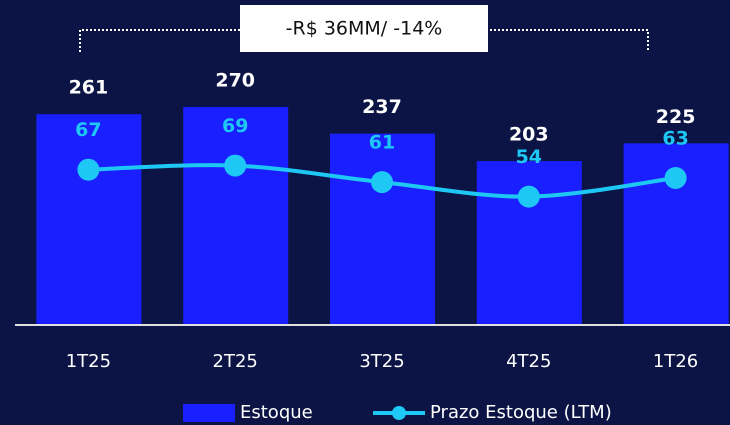 This screenshot has height=425, width=730. Describe the element at coordinates (676, 117) in the screenshot. I see `bar-value-label: 225` at that location.